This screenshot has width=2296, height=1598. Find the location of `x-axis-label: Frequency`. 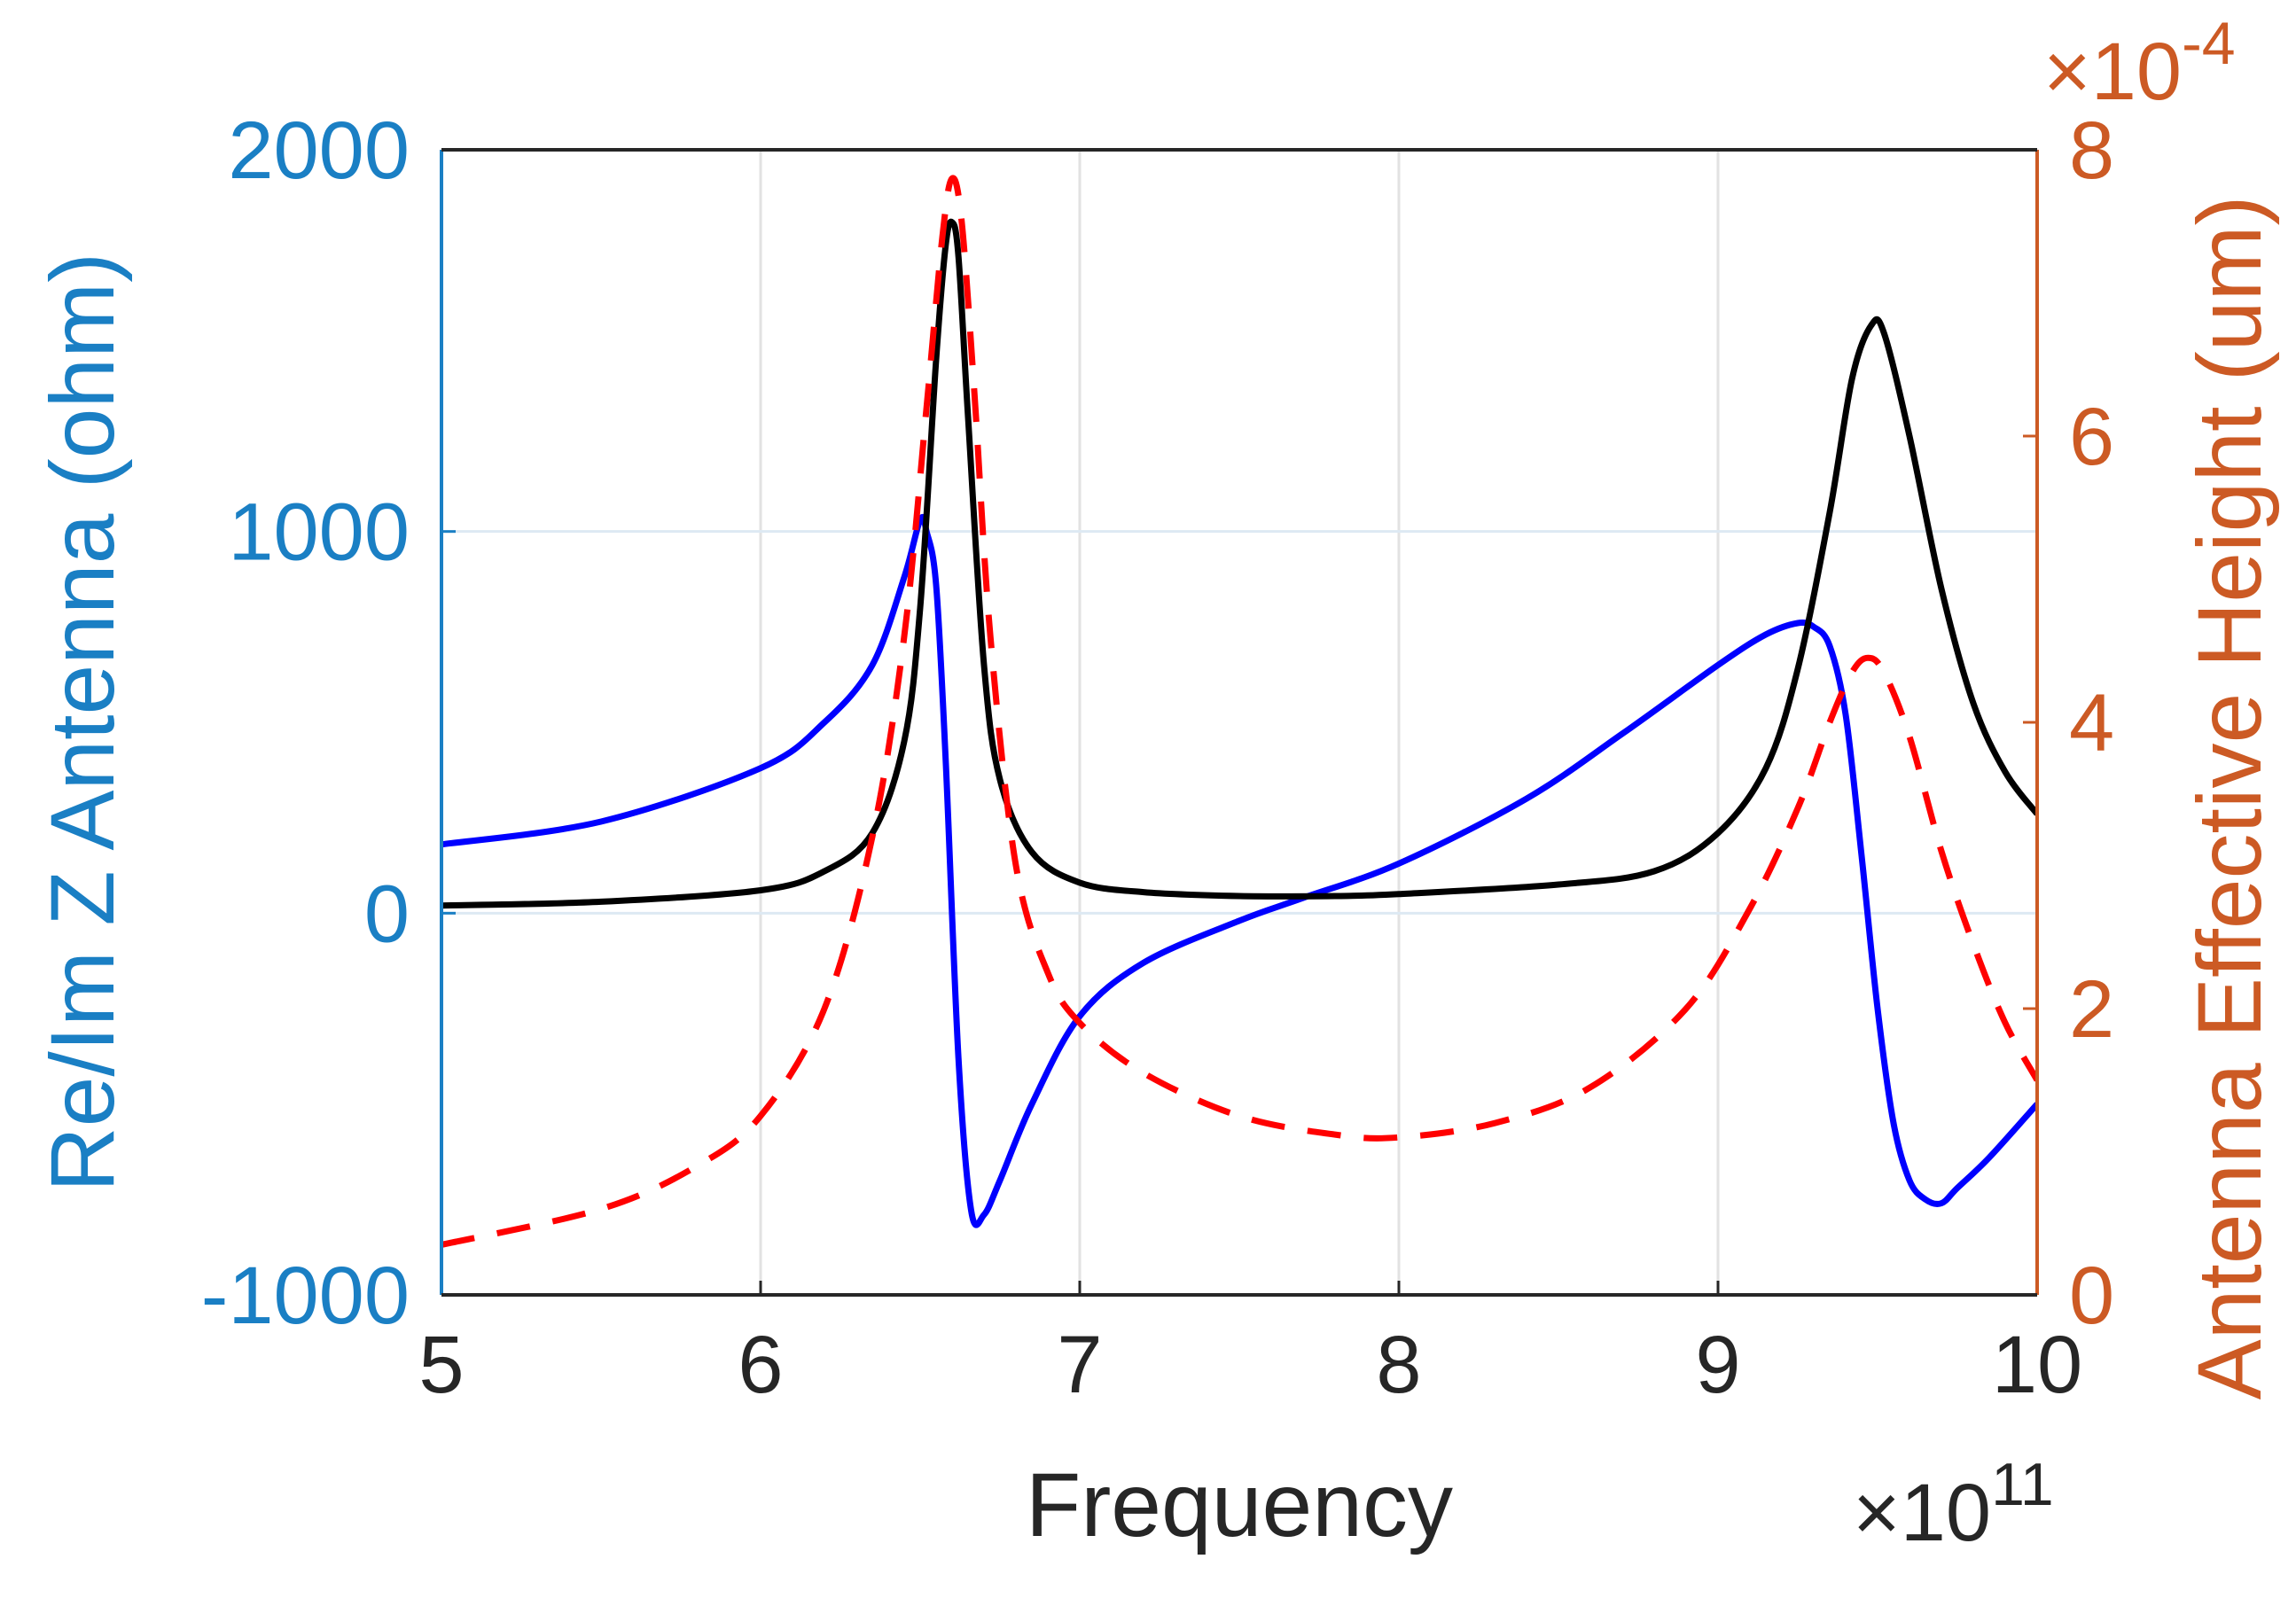

x-axis-label: Frequency is located at coordinates (1239, 1504).